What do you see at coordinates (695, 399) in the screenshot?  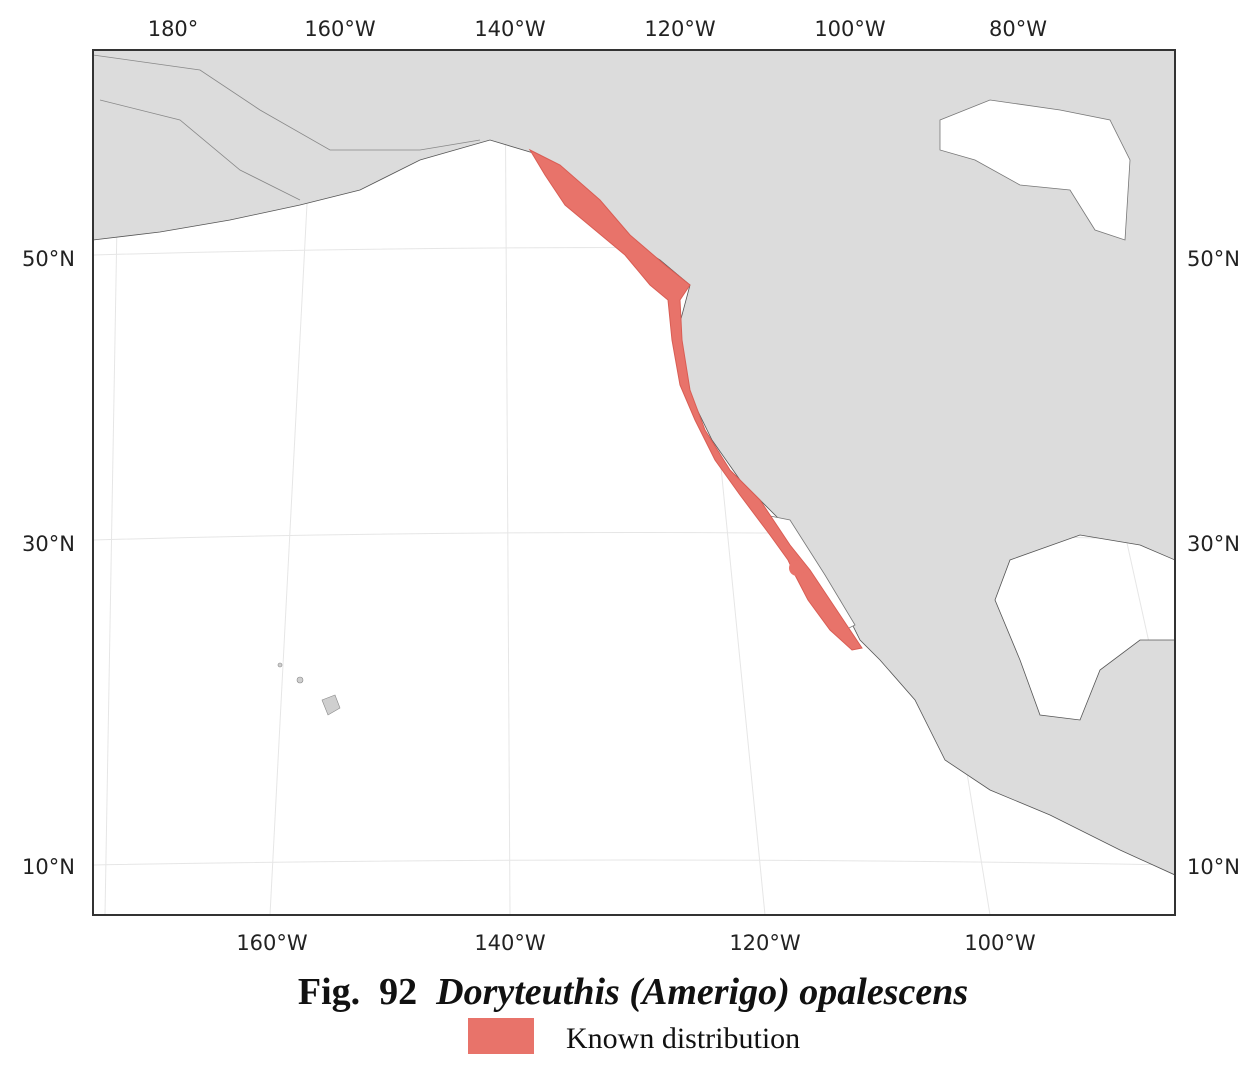 I see `known-distribution` at bounding box center [695, 399].